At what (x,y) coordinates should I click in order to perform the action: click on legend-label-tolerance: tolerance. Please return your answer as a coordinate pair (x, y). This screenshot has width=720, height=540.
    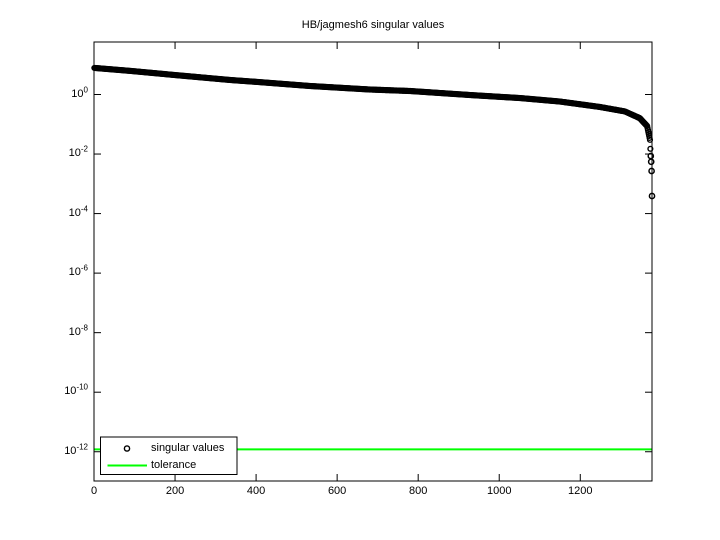
    Looking at the image, I should click on (174, 465).